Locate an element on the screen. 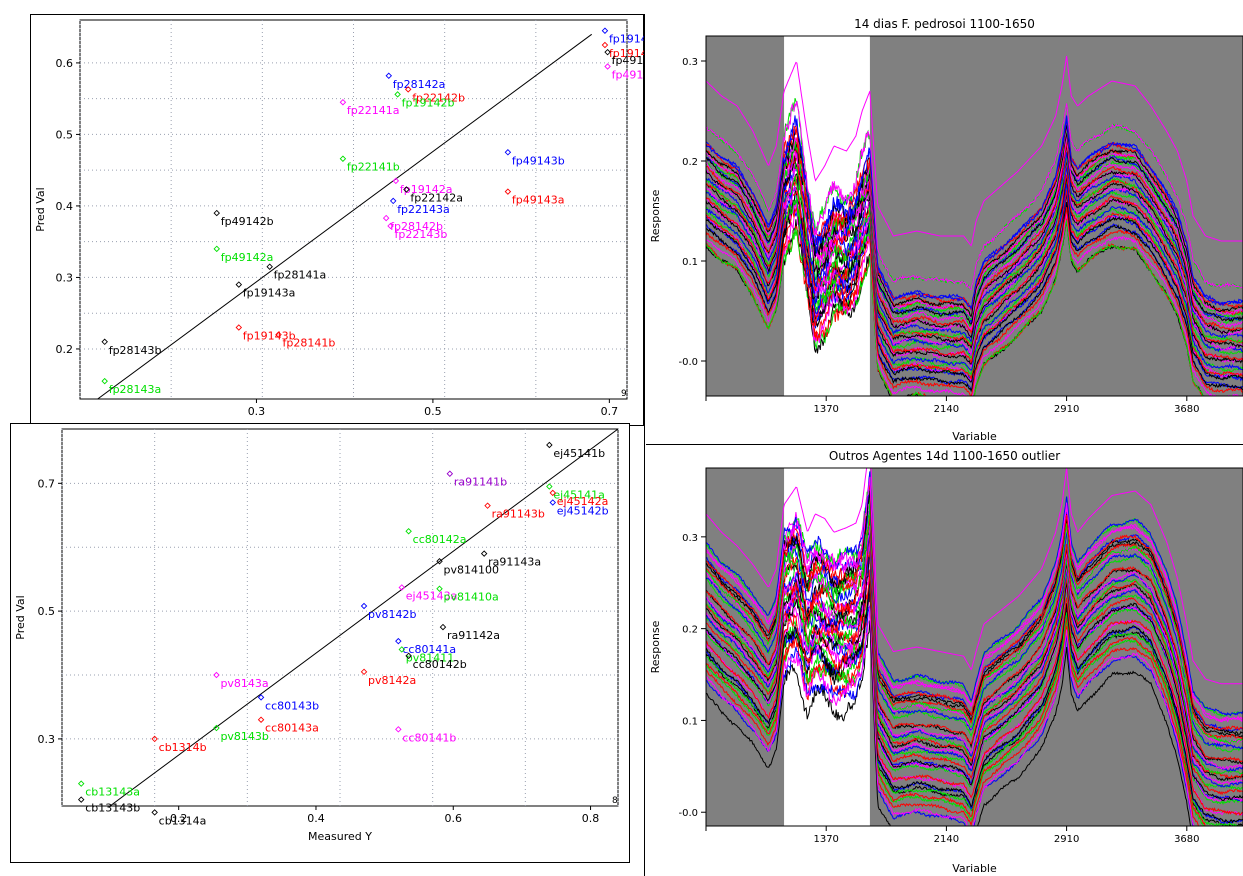 The image size is (1243, 876). point-label: cc80142b is located at coordinates (440, 664).